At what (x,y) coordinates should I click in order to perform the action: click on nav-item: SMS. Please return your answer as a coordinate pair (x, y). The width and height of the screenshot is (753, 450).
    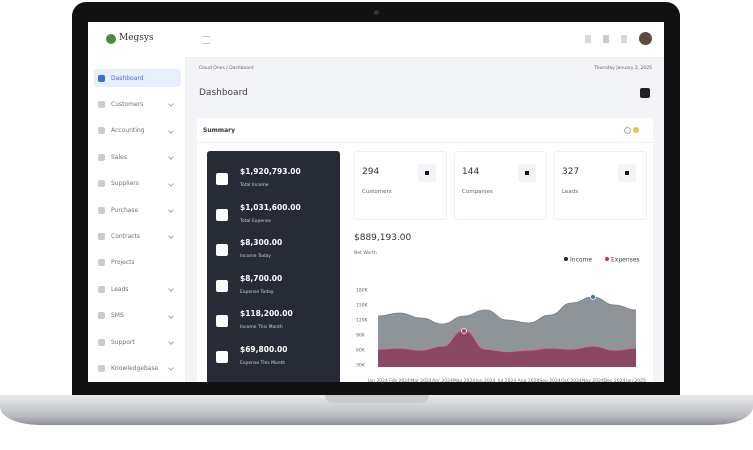
    Looking at the image, I should click on (137, 316).